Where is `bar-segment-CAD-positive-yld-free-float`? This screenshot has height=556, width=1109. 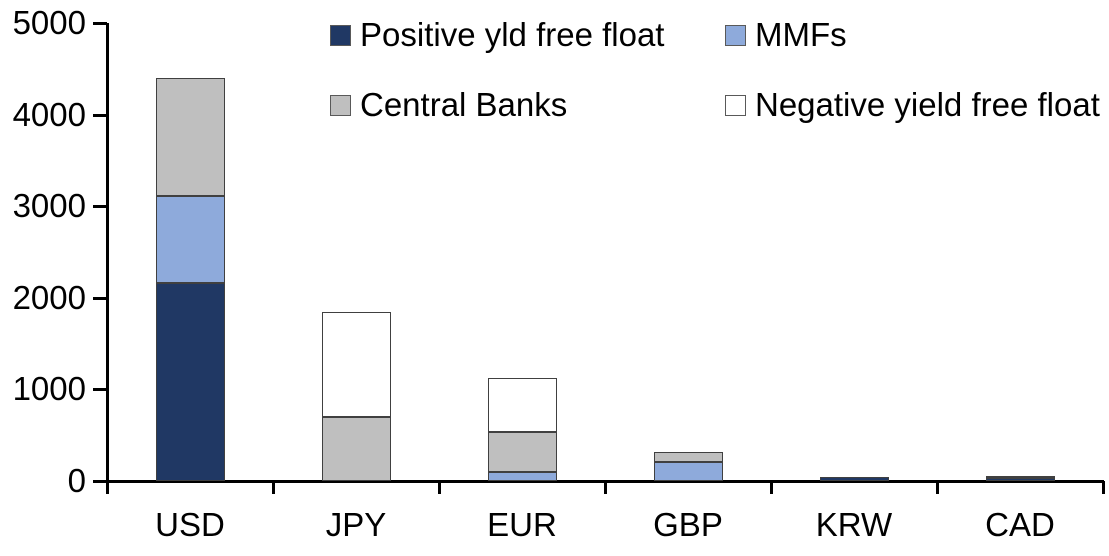 bar-segment-CAD-positive-yld-free-float is located at coordinates (1020, 479).